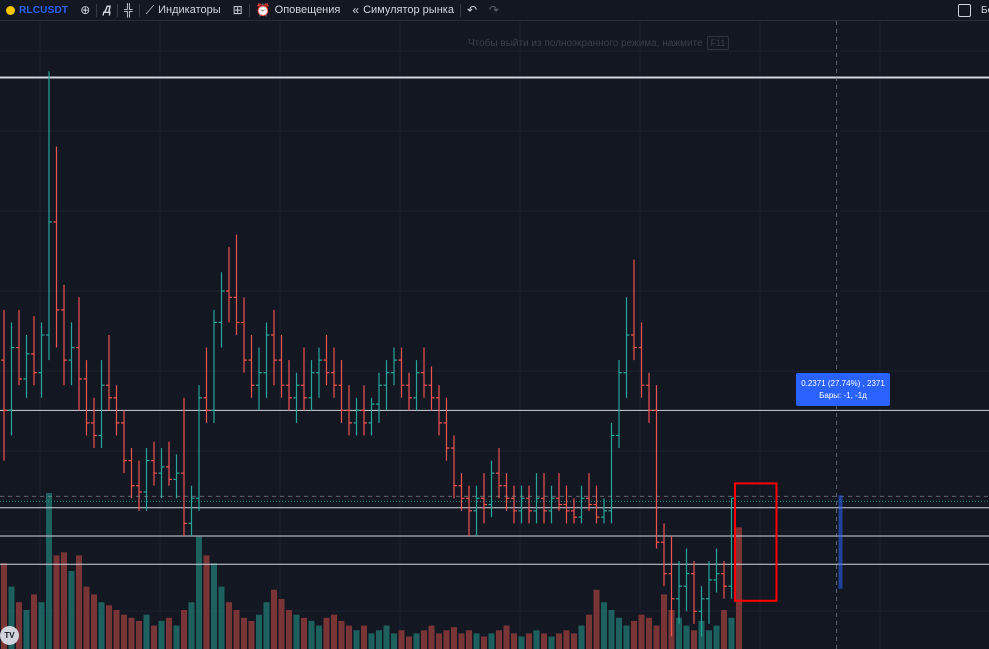  What do you see at coordinates (964, 10) in the screenshot?
I see `fullscreen-checkbox` at bounding box center [964, 10].